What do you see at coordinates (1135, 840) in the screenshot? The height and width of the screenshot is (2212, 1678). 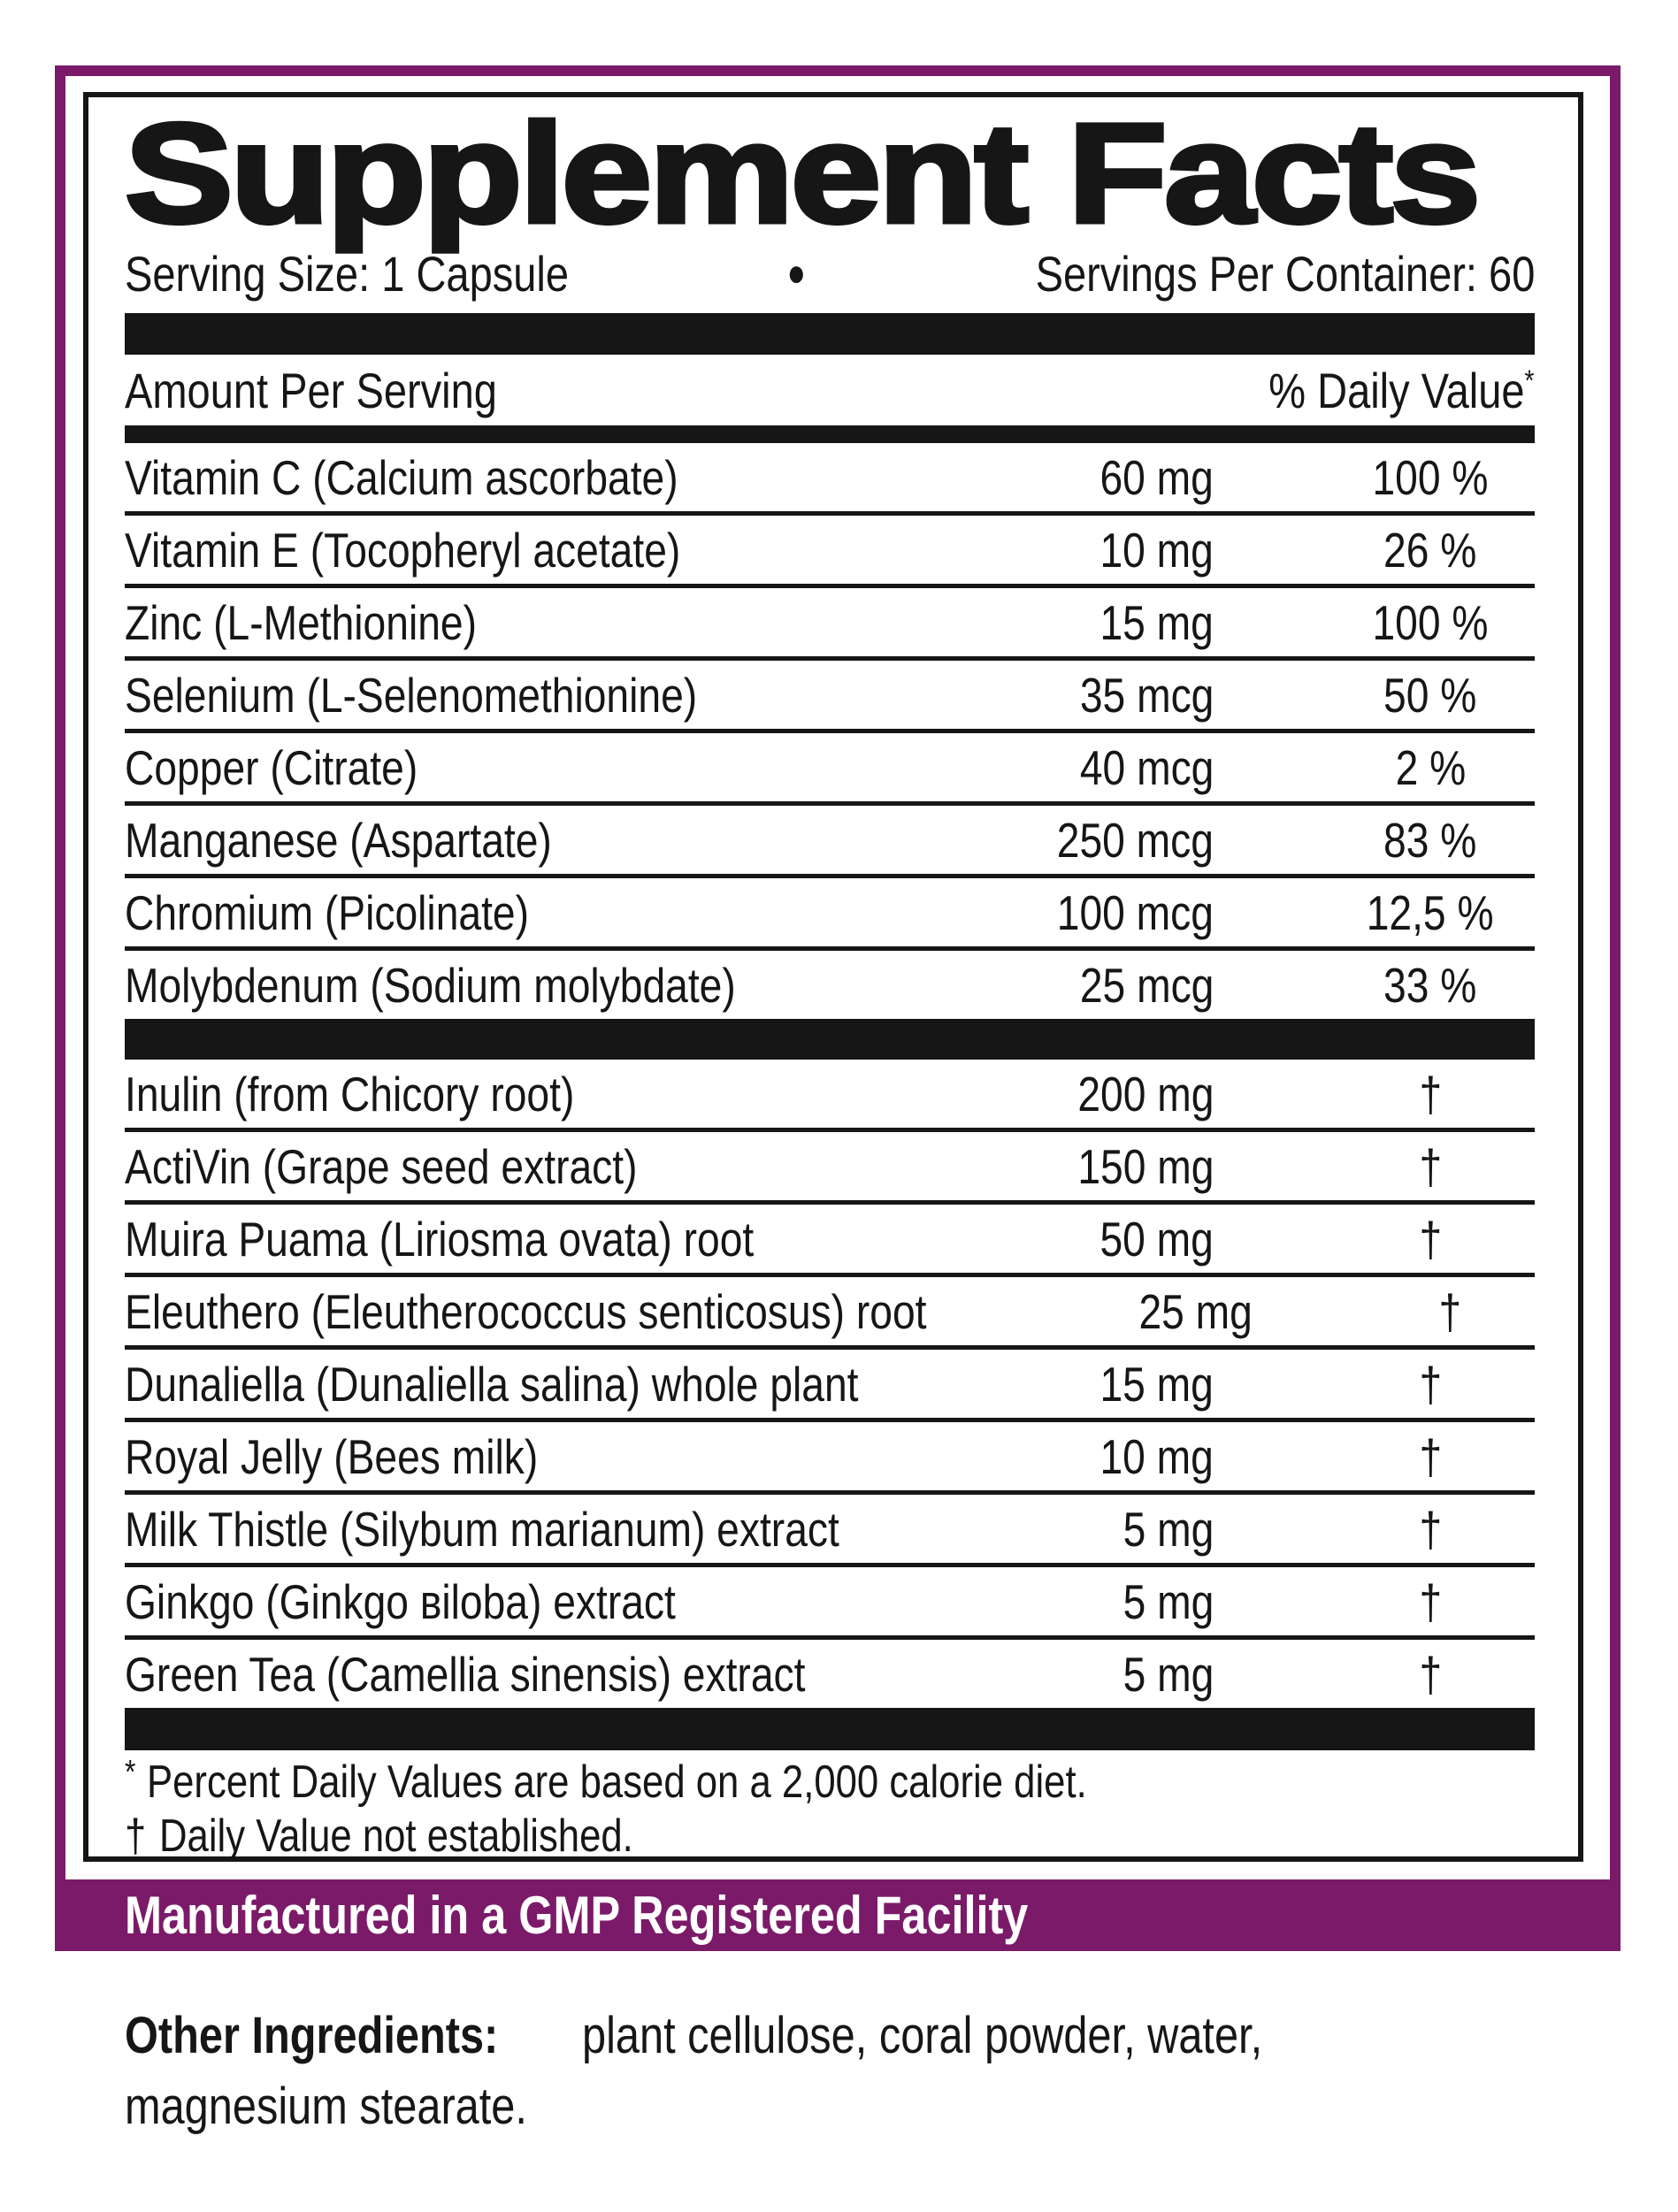 I see `ingredient-amount: 250 mcg` at bounding box center [1135, 840].